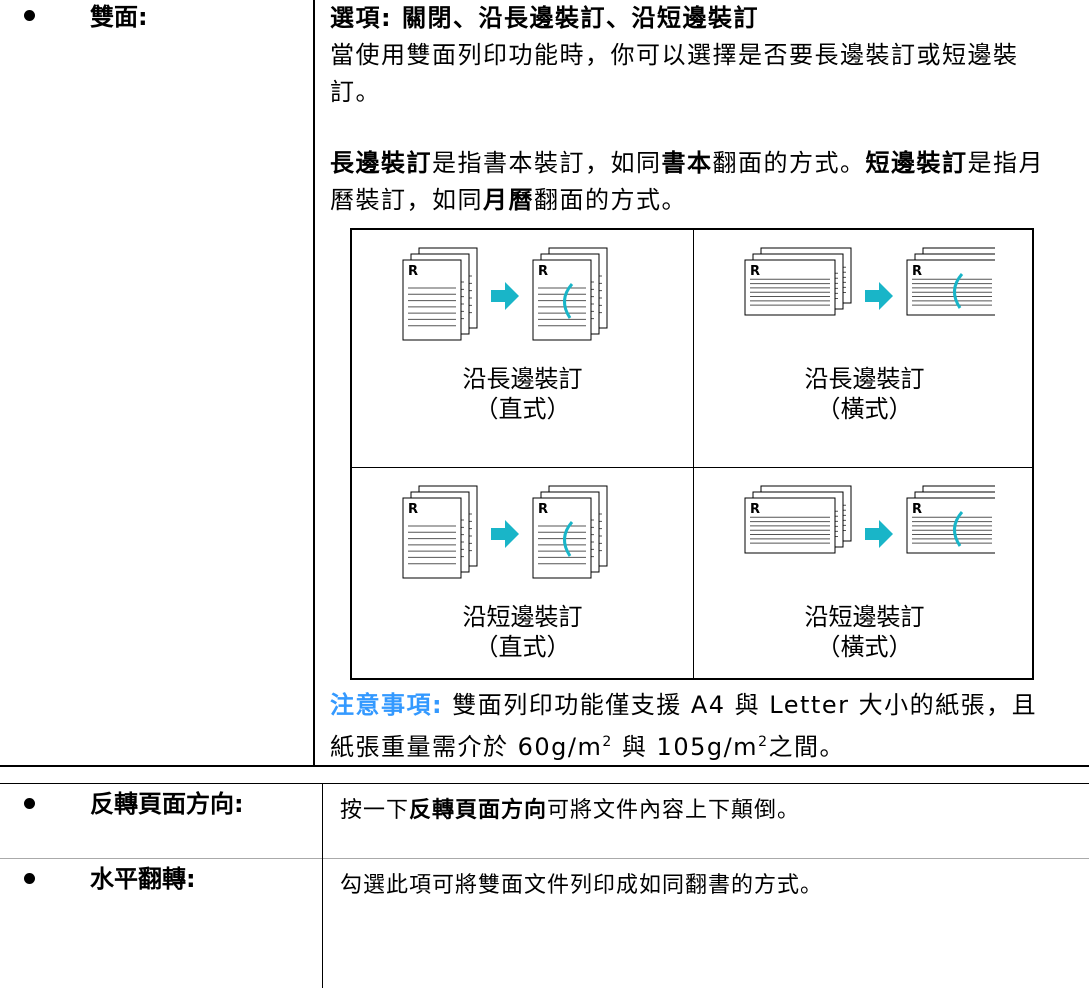 This screenshot has width=1089, height=988. What do you see at coordinates (674, 73) in the screenshot?
I see `description: 當使用雙面列印功能時，你可以選擇是否要長邊裝訂或短邊裝訂。` at bounding box center [674, 73].